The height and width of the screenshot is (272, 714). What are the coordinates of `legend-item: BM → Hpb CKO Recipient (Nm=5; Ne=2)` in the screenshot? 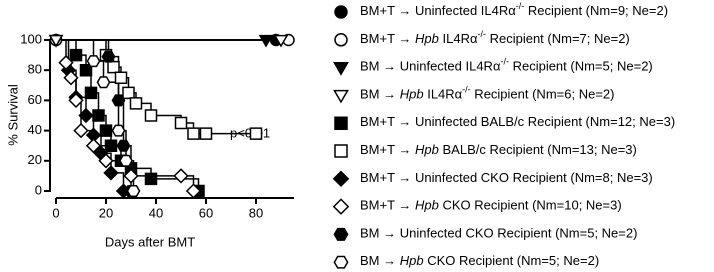 It's located at (466, 261).